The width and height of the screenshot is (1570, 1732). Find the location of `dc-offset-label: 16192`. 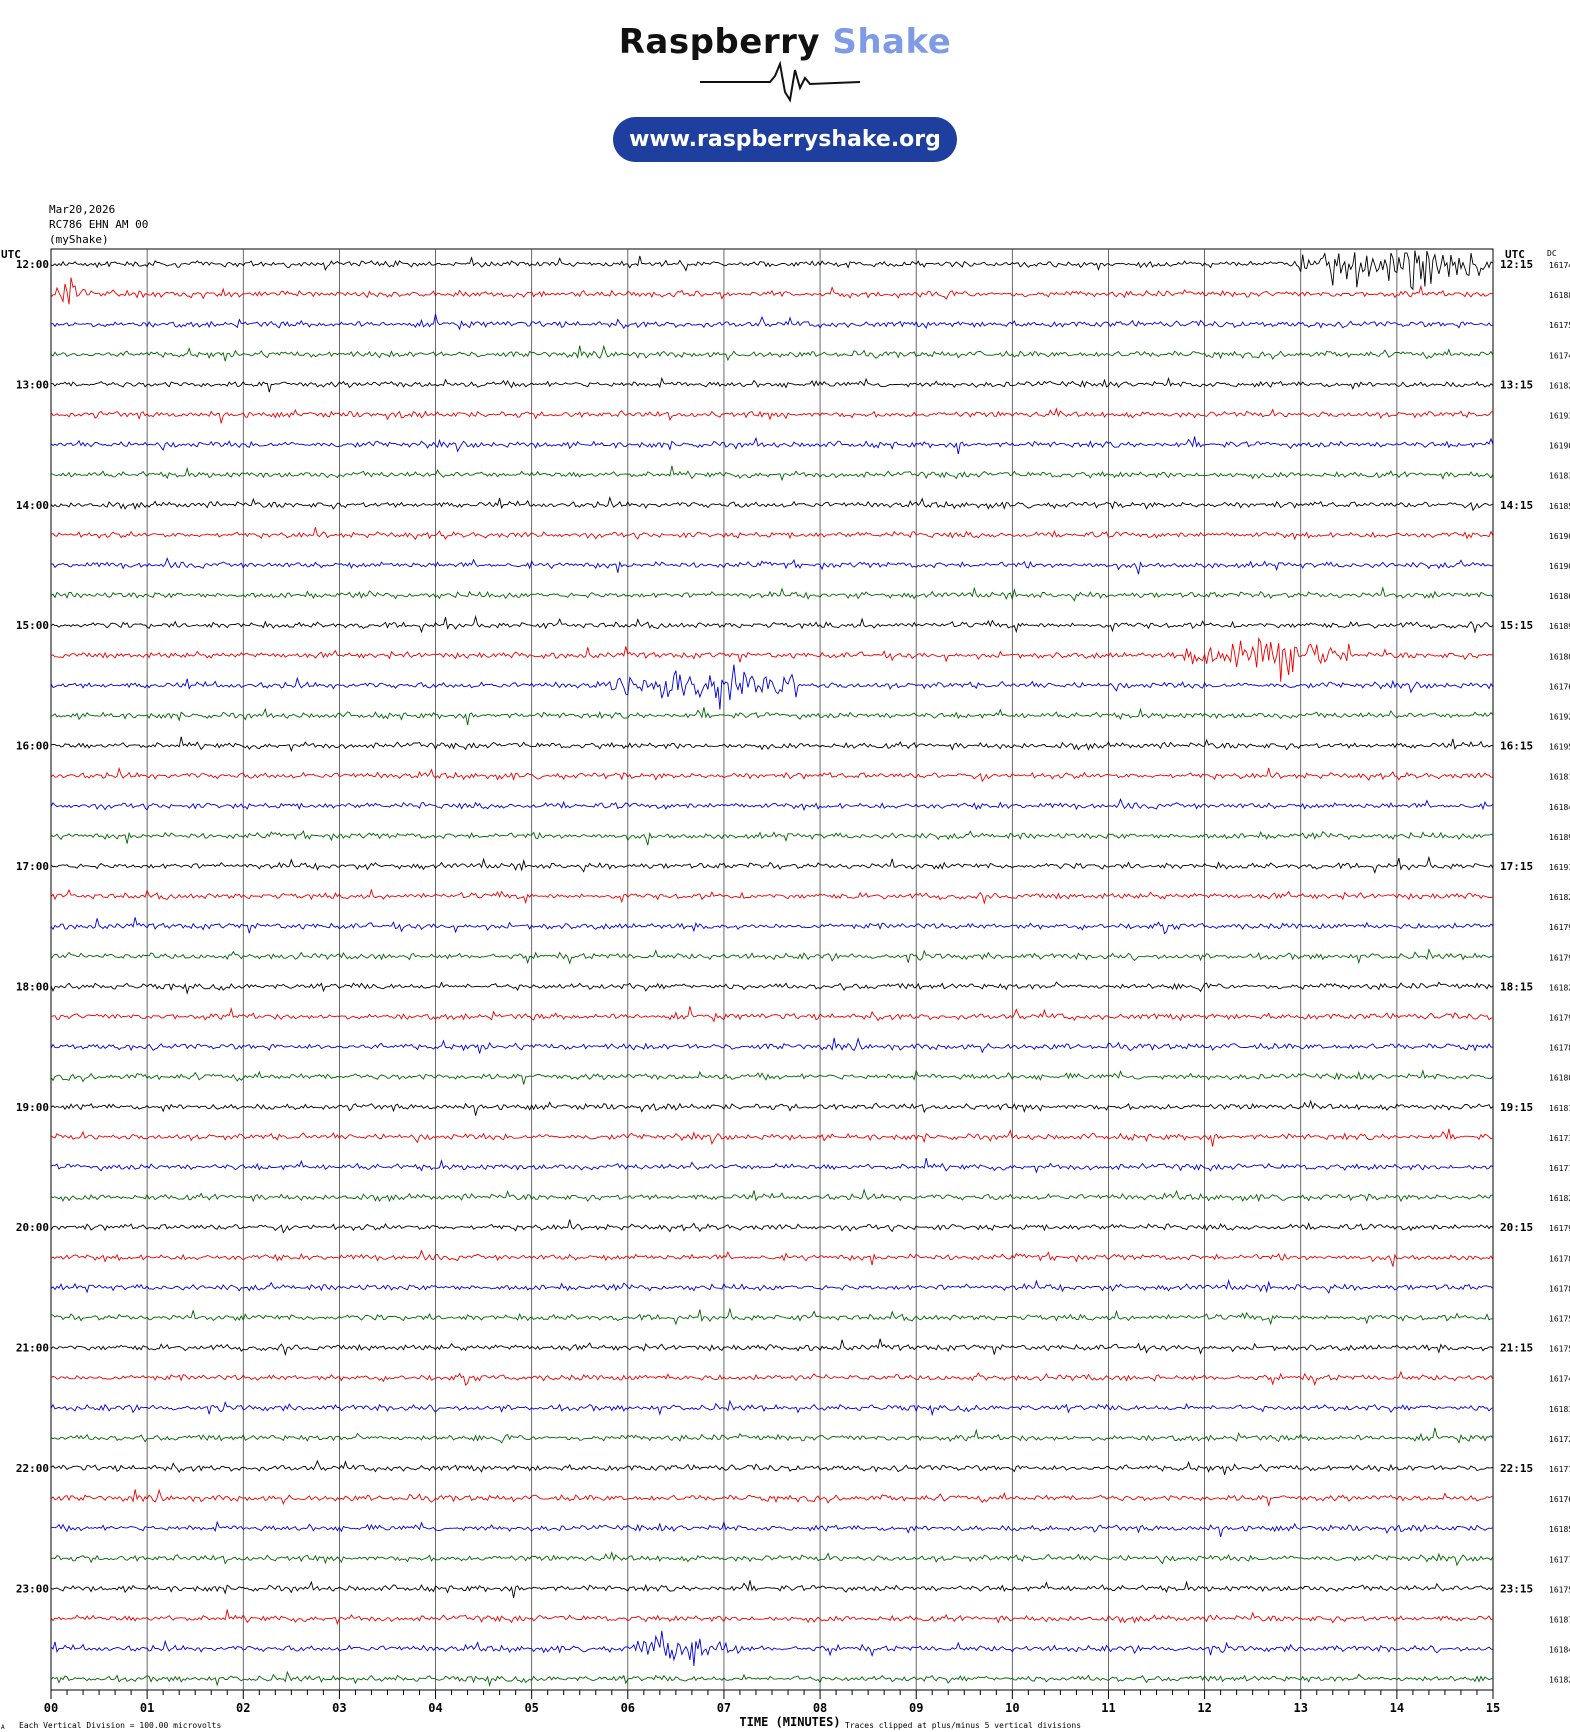

dc-offset-label: 16192 is located at coordinates (1559, 717).